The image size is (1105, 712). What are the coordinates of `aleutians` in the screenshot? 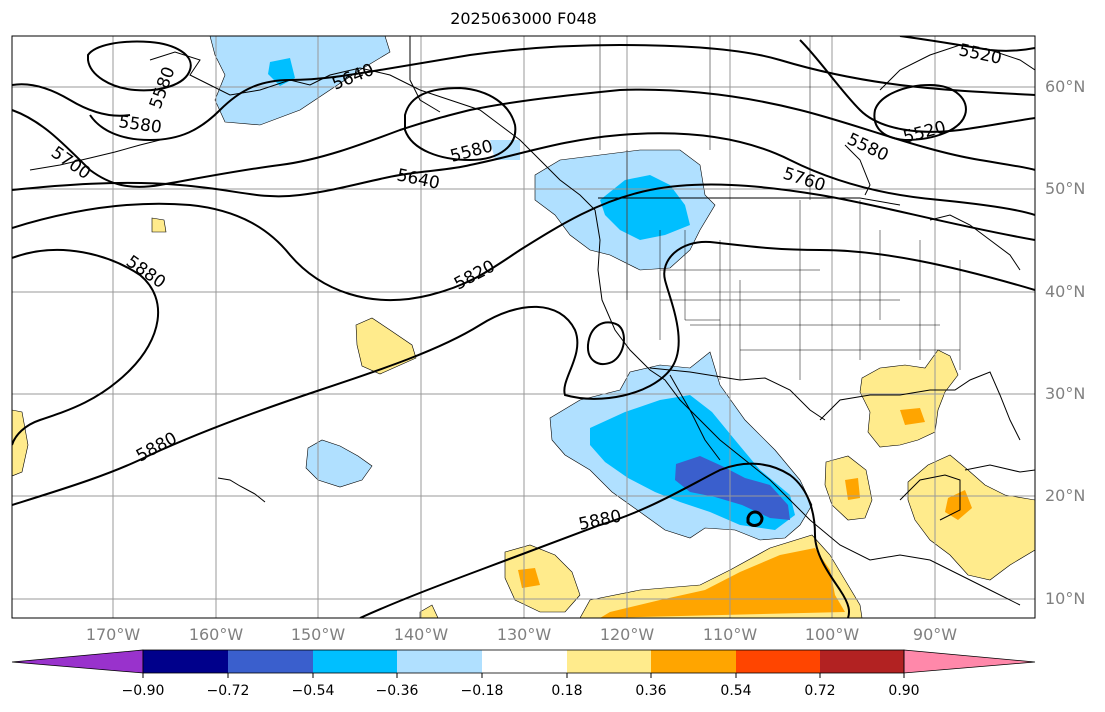 It's located at (95, 155).